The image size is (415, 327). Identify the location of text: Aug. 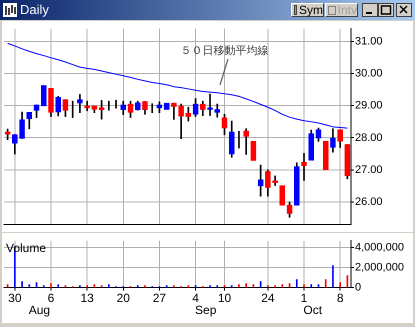
(39, 309).